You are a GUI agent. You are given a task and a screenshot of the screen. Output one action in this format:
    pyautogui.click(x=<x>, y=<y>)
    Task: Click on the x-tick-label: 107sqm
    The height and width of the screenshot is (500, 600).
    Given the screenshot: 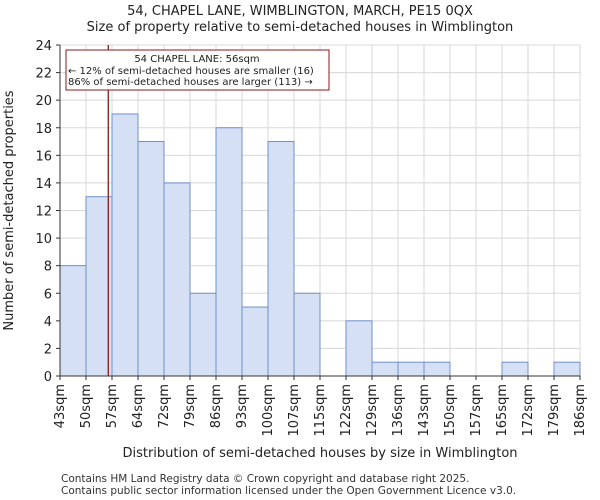 What is the action you would take?
    pyautogui.click(x=294, y=410)
    